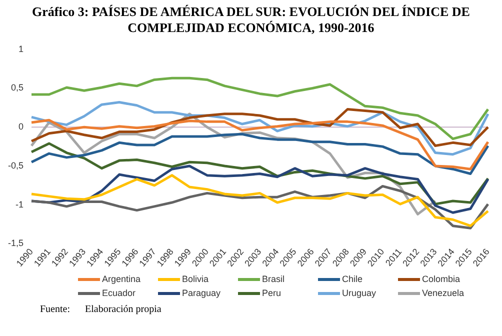 The width and height of the screenshot is (502, 336). What do you see at coordinates (195, 279) in the screenshot?
I see `legend-label: Bolivia` at bounding box center [195, 279].